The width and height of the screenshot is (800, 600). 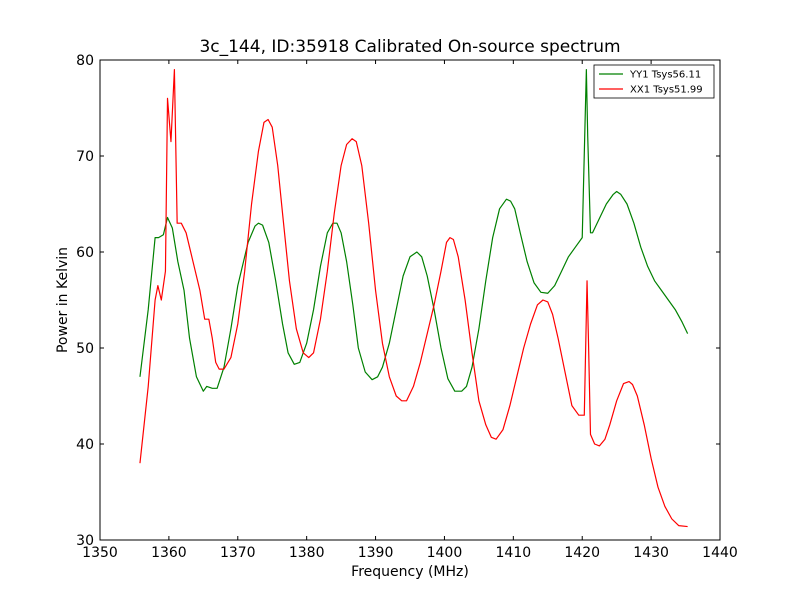 What do you see at coordinates (307, 553) in the screenshot?
I see `x-tick-label: 1380` at bounding box center [307, 553].